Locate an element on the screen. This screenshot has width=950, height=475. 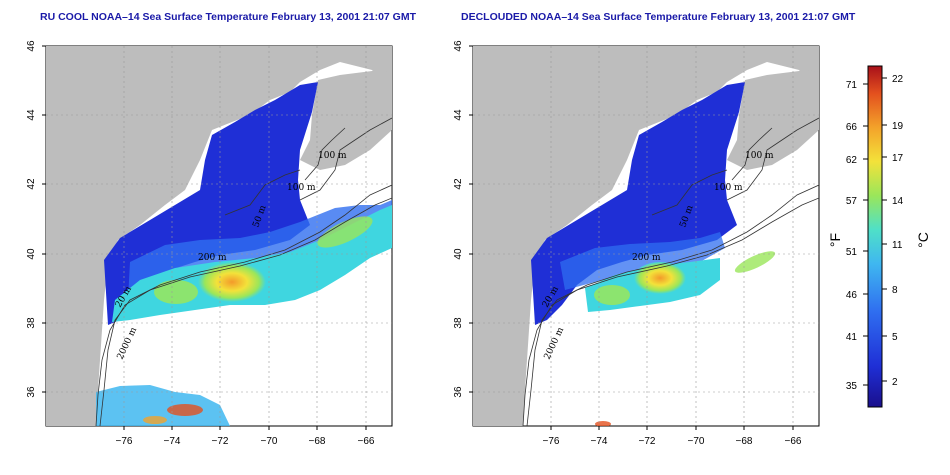
fahrenheit-tick-label: 57 is located at coordinates (852, 201).